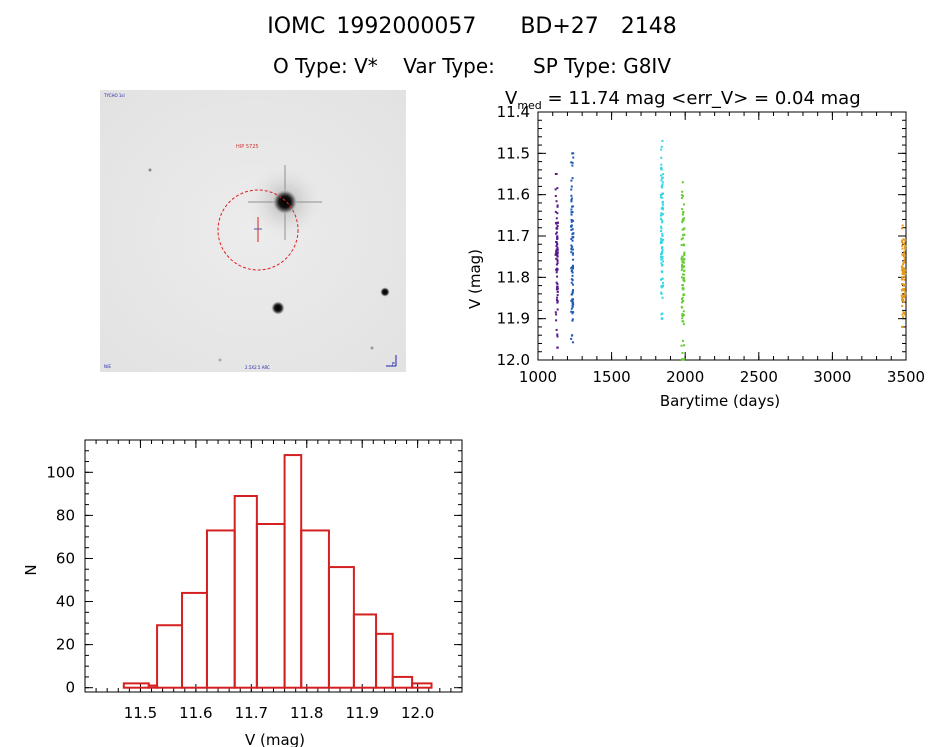 The height and width of the screenshot is (747, 944). I want to click on y-tick-label: 20, so click(65, 645).